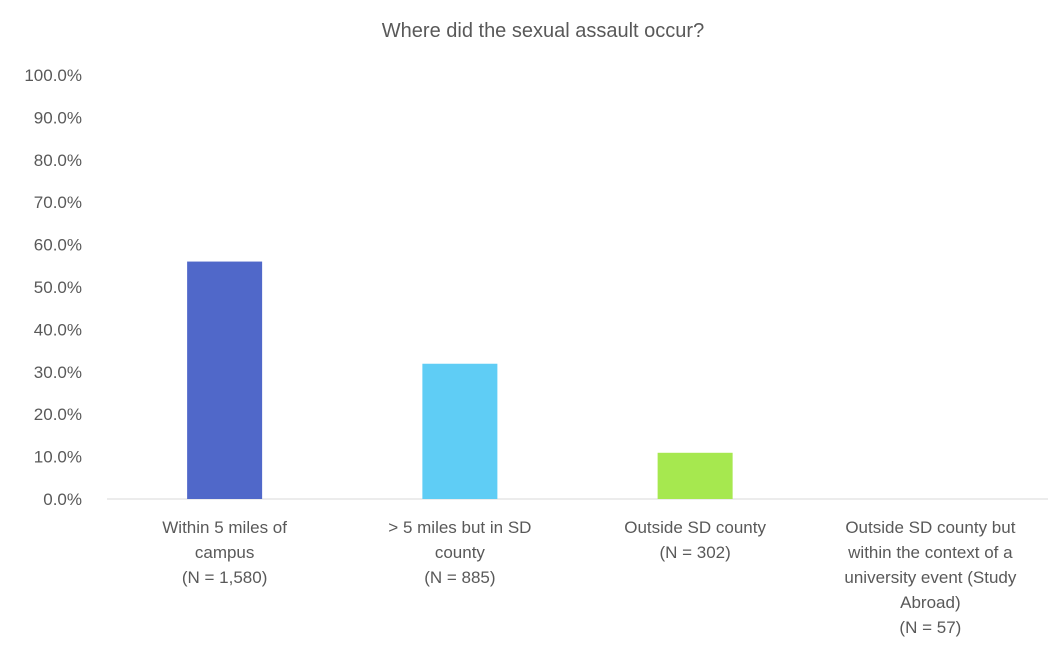 This screenshot has width=1048, height=660. Describe the element at coordinates (695, 540) in the screenshot. I see `x-tick-label: Outside SD county (N = 302)` at that location.